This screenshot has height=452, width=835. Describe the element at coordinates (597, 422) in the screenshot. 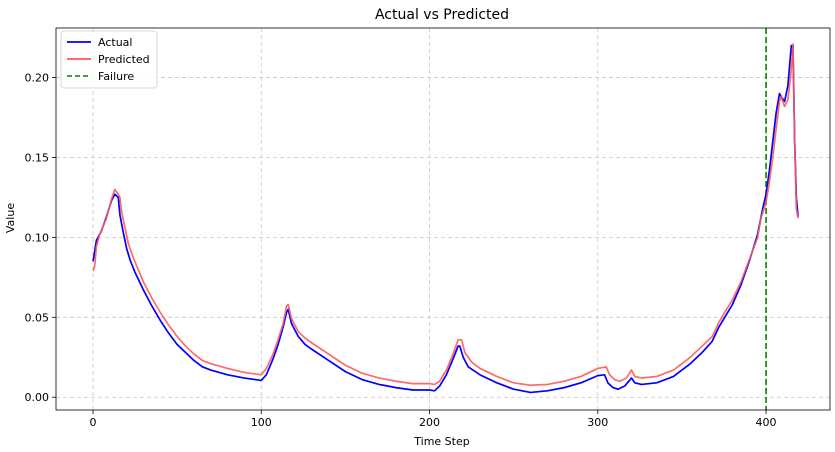

I see `x-tick-label: 300` at that location.